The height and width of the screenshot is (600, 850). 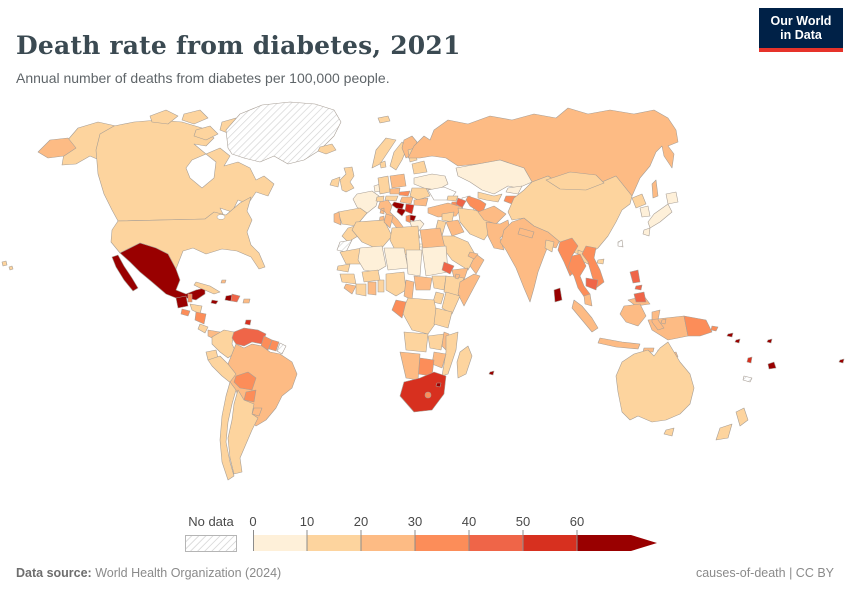 I want to click on country-czechia, so click(x=395, y=191).